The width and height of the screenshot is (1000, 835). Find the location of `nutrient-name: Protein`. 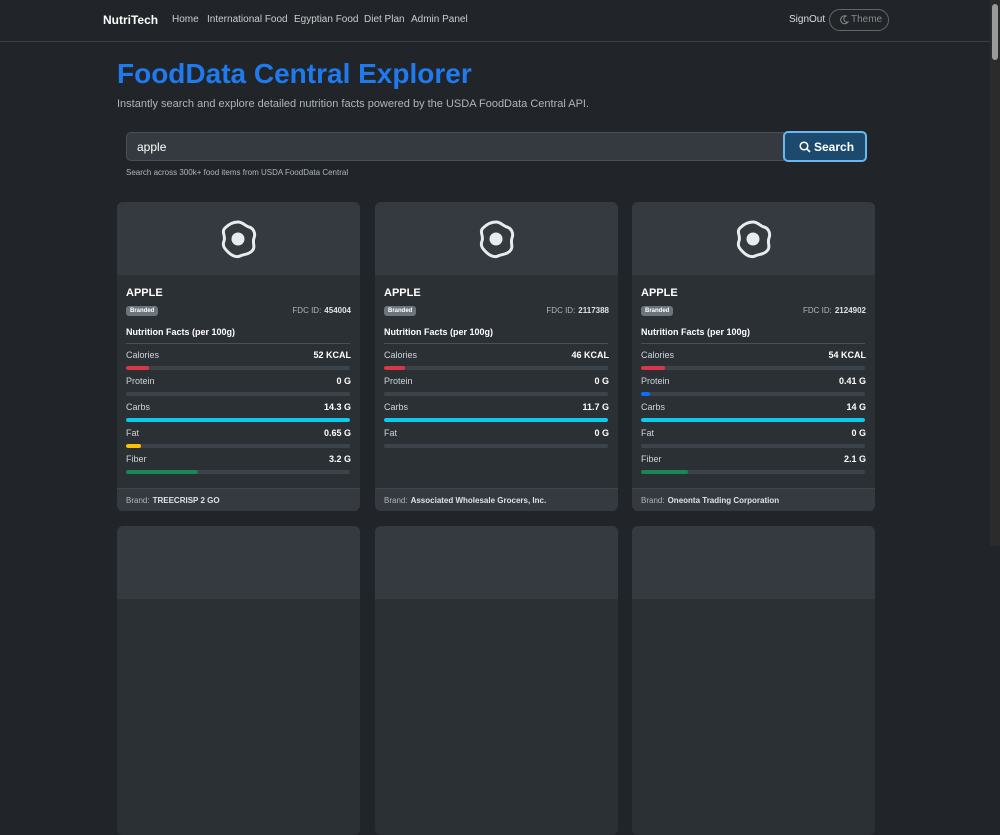

nutrient-name: Protein is located at coordinates (655, 381).